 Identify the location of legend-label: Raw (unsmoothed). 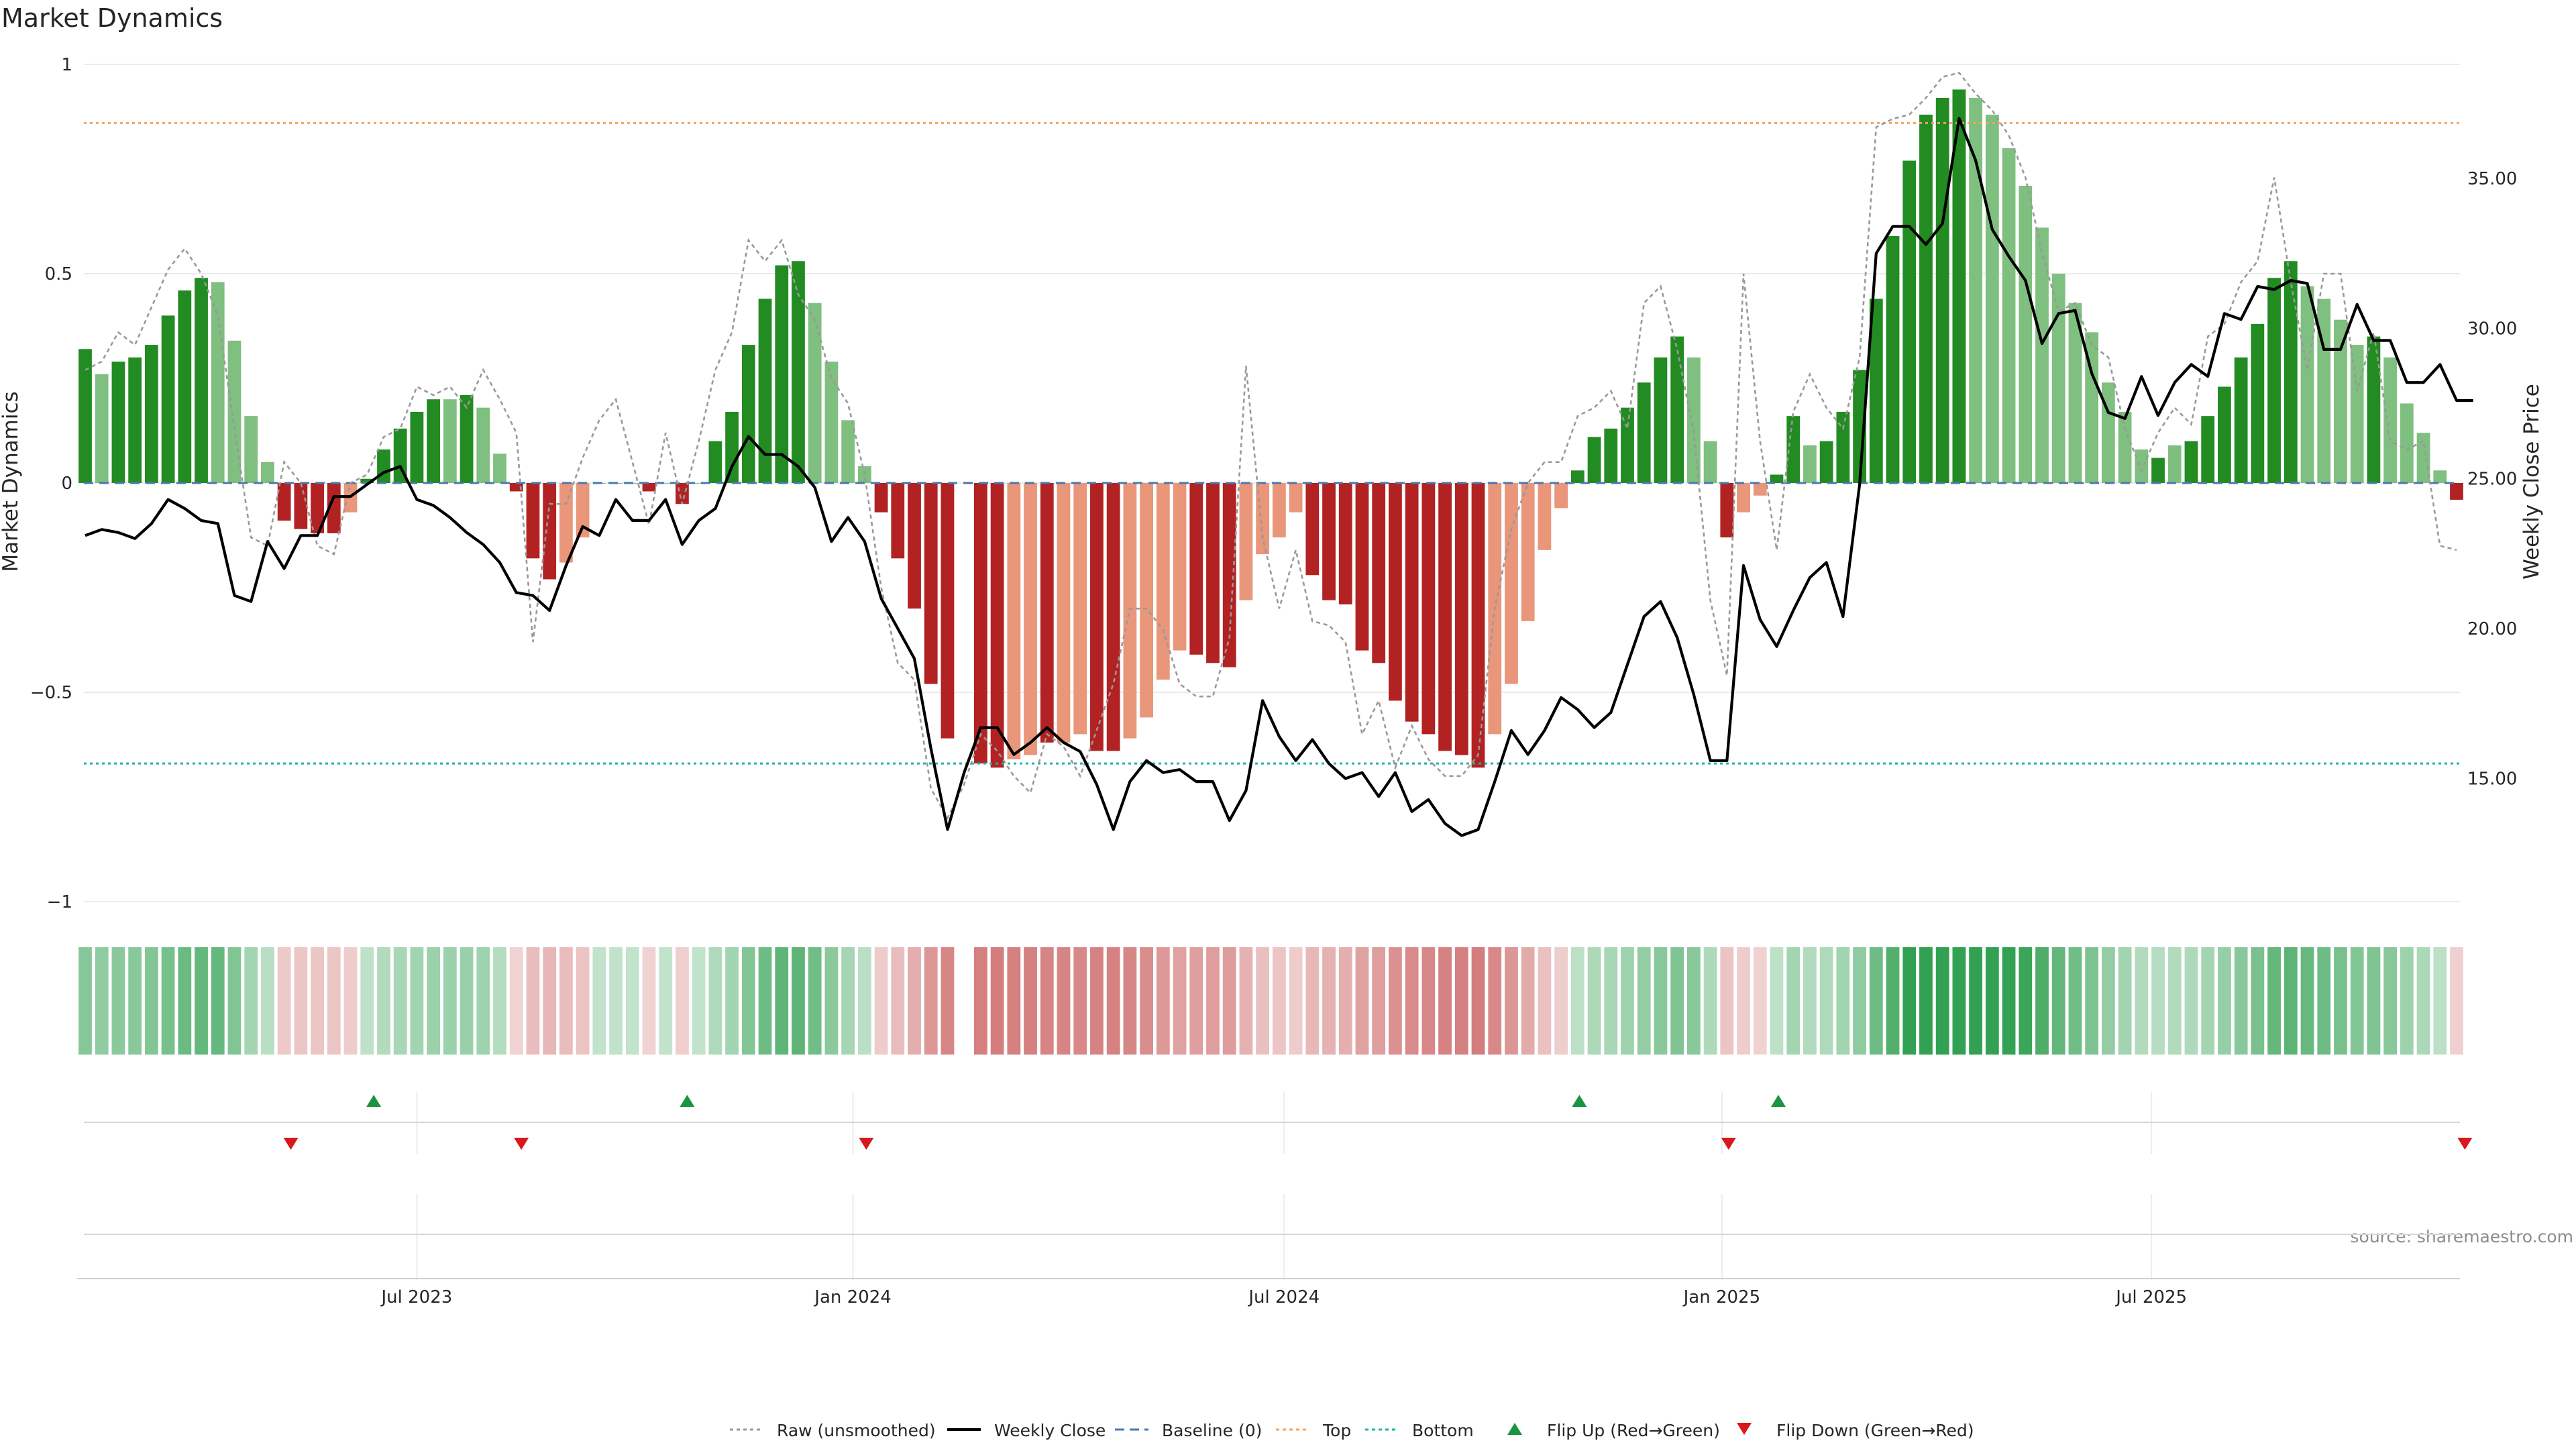
(856, 1430).